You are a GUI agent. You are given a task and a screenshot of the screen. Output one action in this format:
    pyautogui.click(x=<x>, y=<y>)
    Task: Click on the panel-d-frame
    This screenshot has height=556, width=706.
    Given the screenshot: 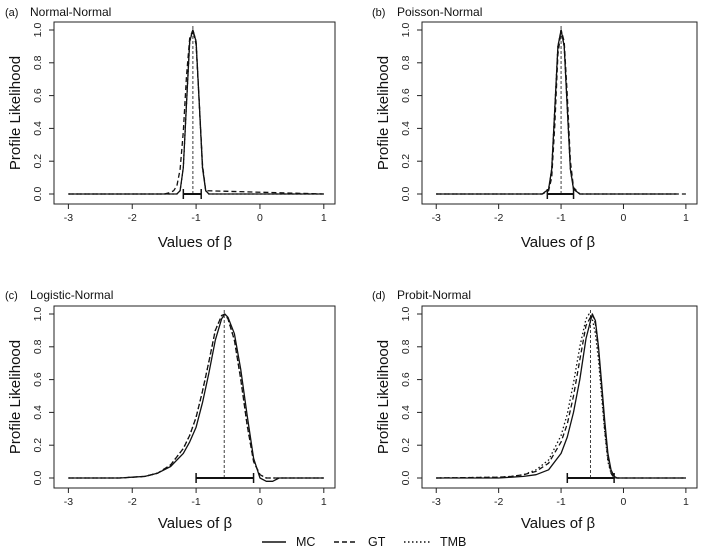 What is the action you would take?
    pyautogui.click(x=559, y=397)
    